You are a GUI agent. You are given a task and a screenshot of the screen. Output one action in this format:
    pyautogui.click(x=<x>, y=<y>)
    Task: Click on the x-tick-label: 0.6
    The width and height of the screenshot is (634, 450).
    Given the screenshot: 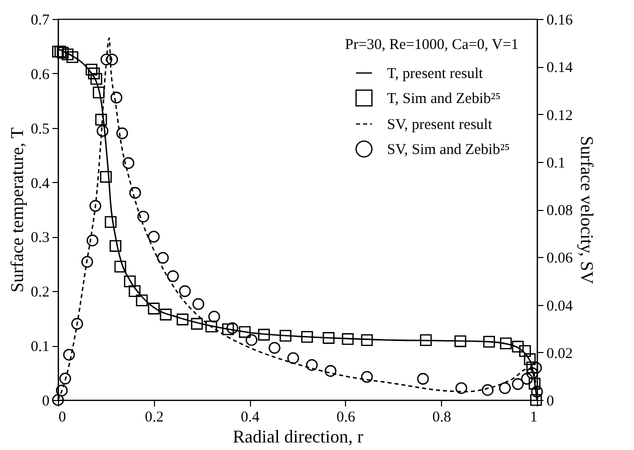 What is the action you would take?
    pyautogui.click(x=346, y=418)
    